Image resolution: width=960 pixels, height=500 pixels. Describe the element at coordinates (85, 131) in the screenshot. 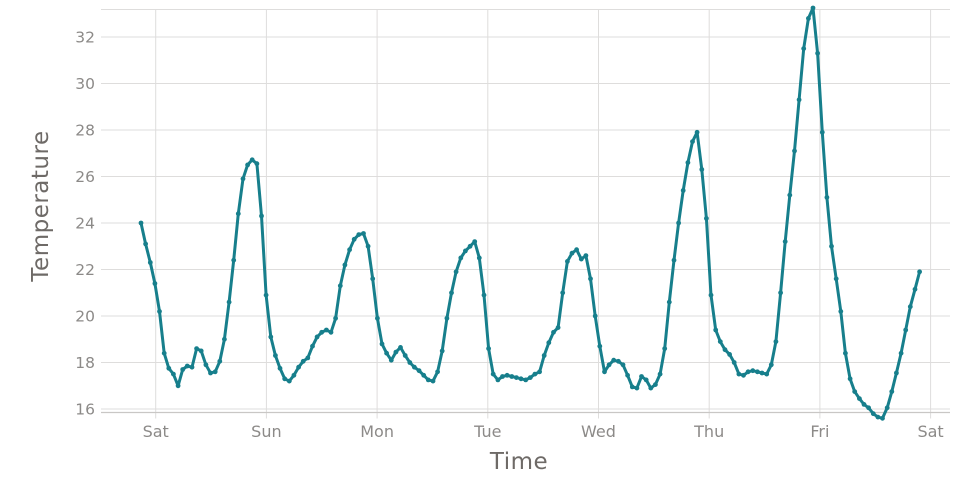

I see `y-tick-label: 28` at that location.